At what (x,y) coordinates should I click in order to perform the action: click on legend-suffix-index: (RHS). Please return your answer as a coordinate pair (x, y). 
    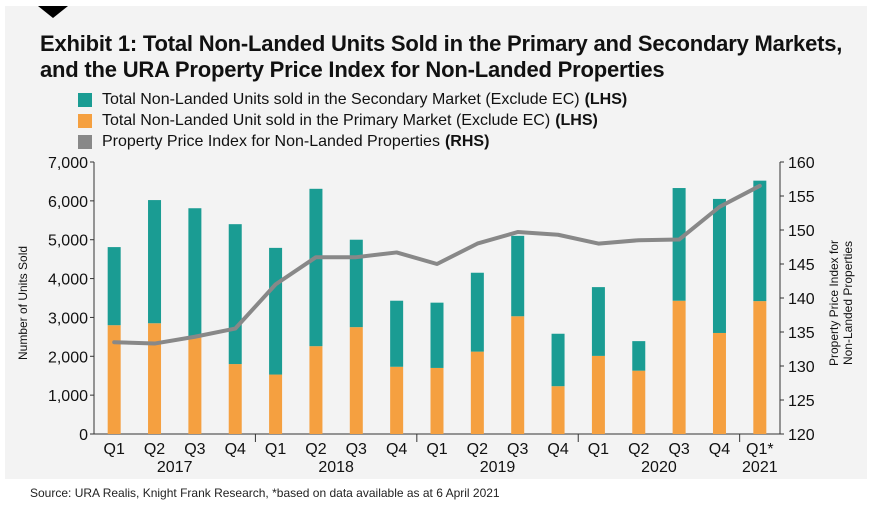
    Looking at the image, I should click on (467, 141).